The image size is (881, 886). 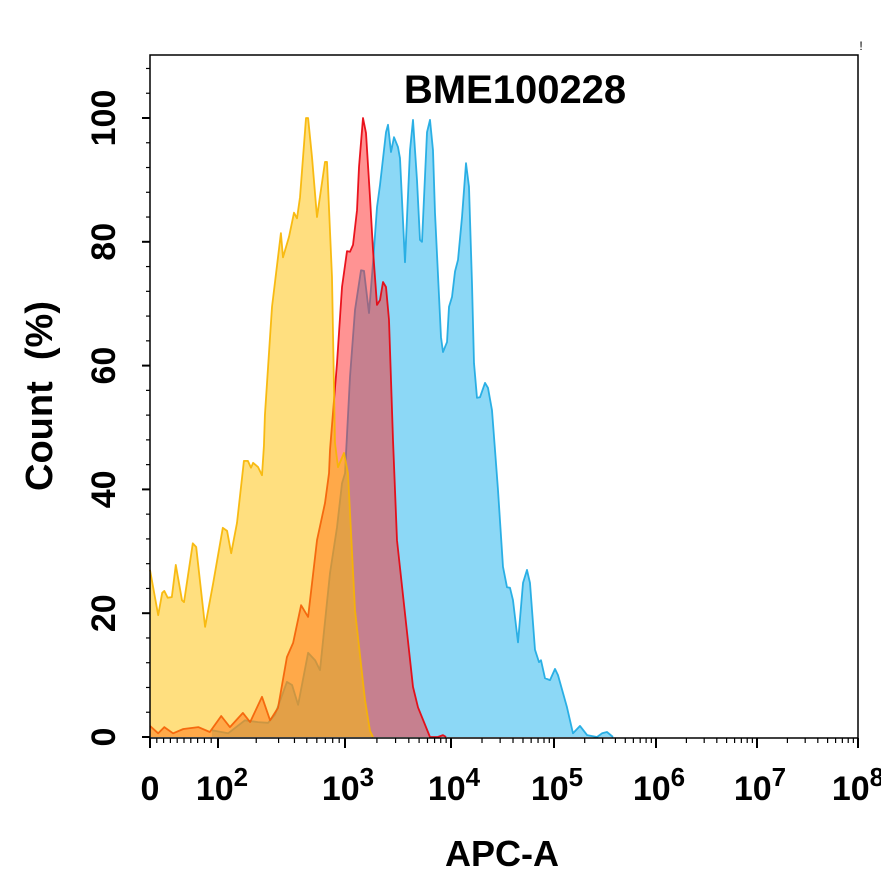 I want to click on x-tick-label: 10⁴, so click(x=454, y=785).